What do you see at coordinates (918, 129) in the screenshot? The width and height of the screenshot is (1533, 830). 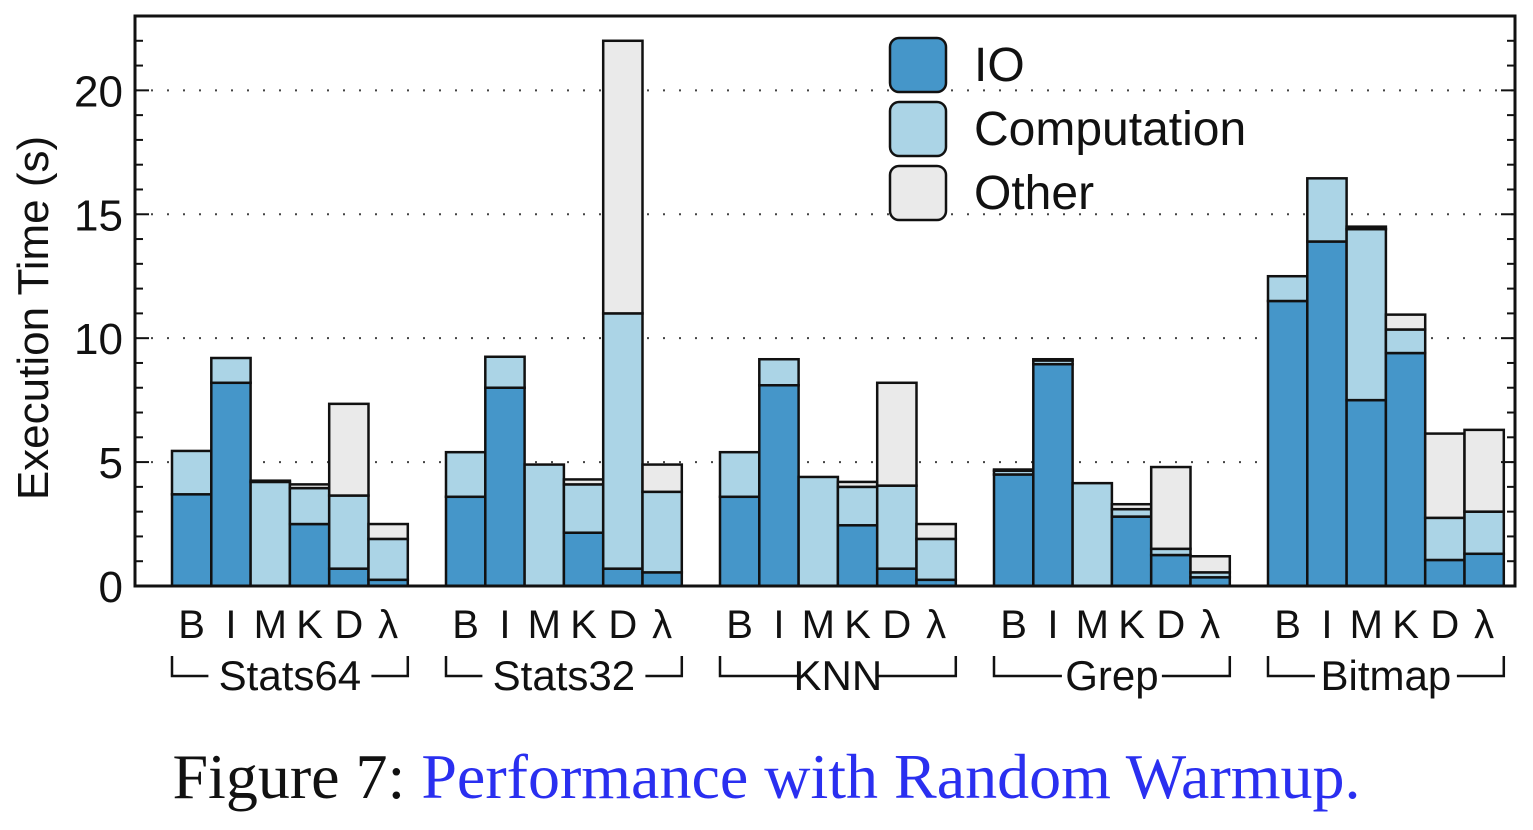 I see `legend-swatch-computation` at bounding box center [918, 129].